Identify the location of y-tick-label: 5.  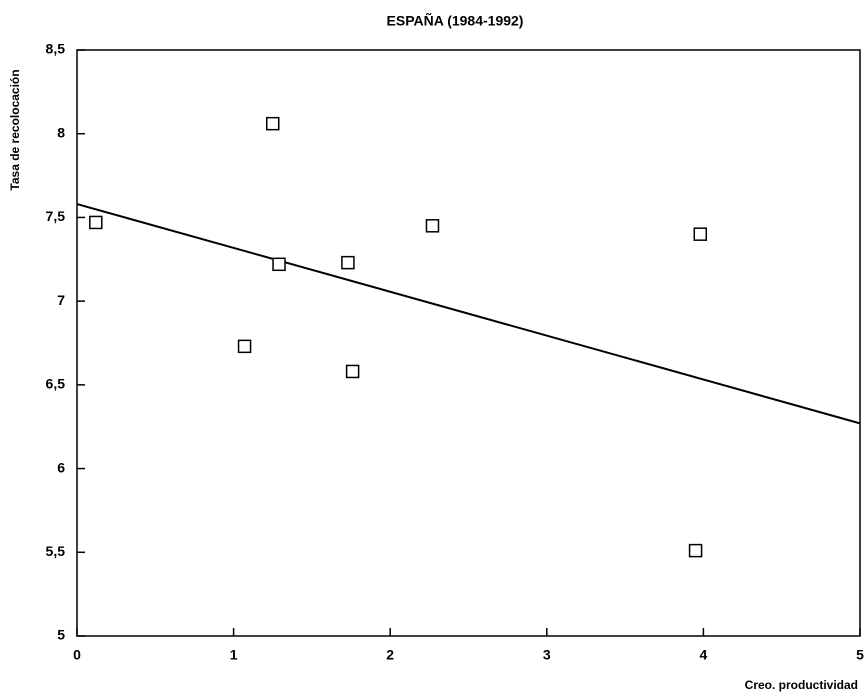
(61, 635).